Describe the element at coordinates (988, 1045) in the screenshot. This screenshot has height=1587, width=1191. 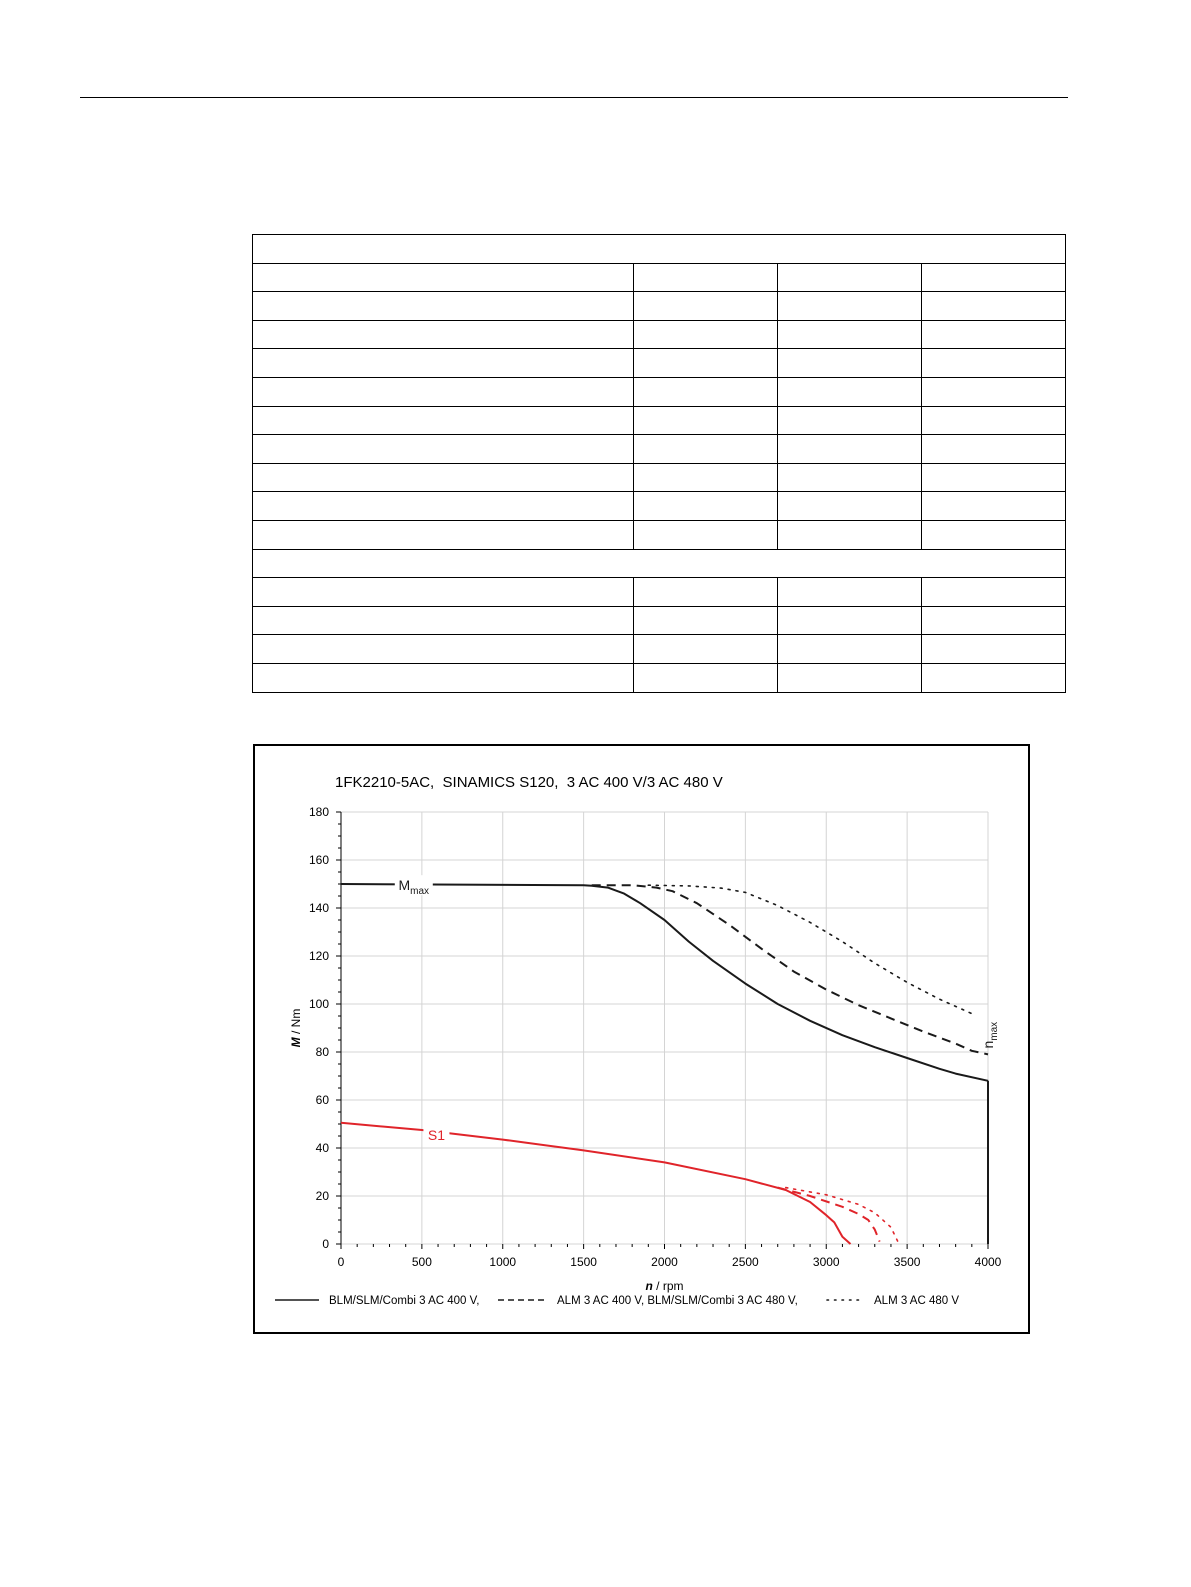
I see `annotation-base: n` at that location.